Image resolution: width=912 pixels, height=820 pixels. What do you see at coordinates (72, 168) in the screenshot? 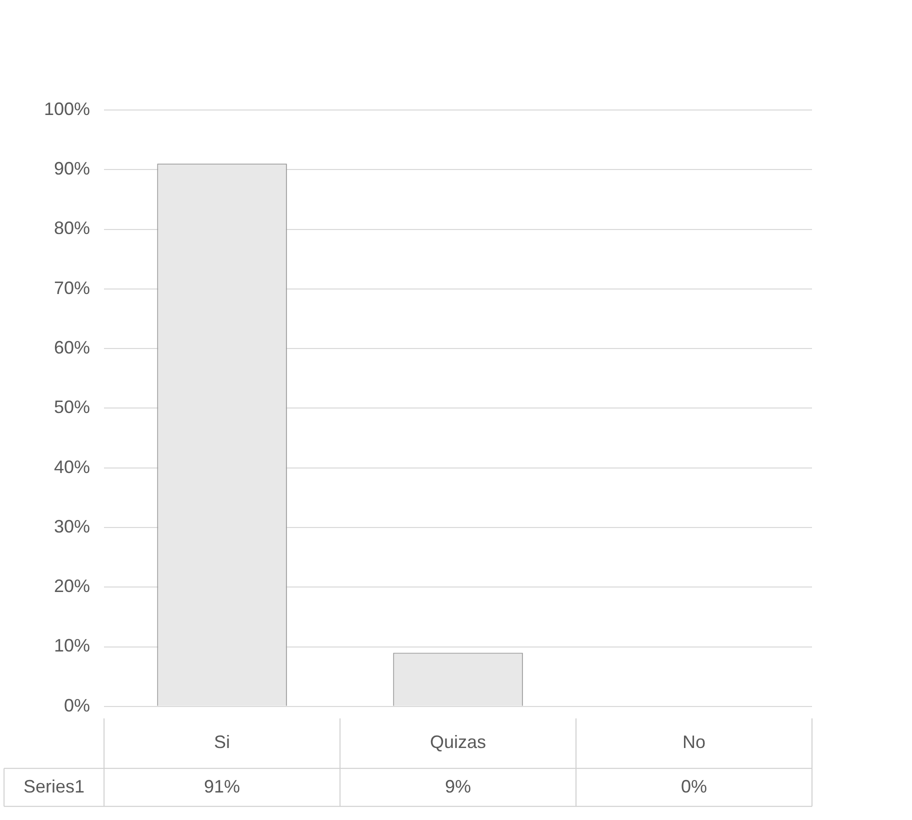
I see `y-tick-label: 90%` at bounding box center [72, 168].